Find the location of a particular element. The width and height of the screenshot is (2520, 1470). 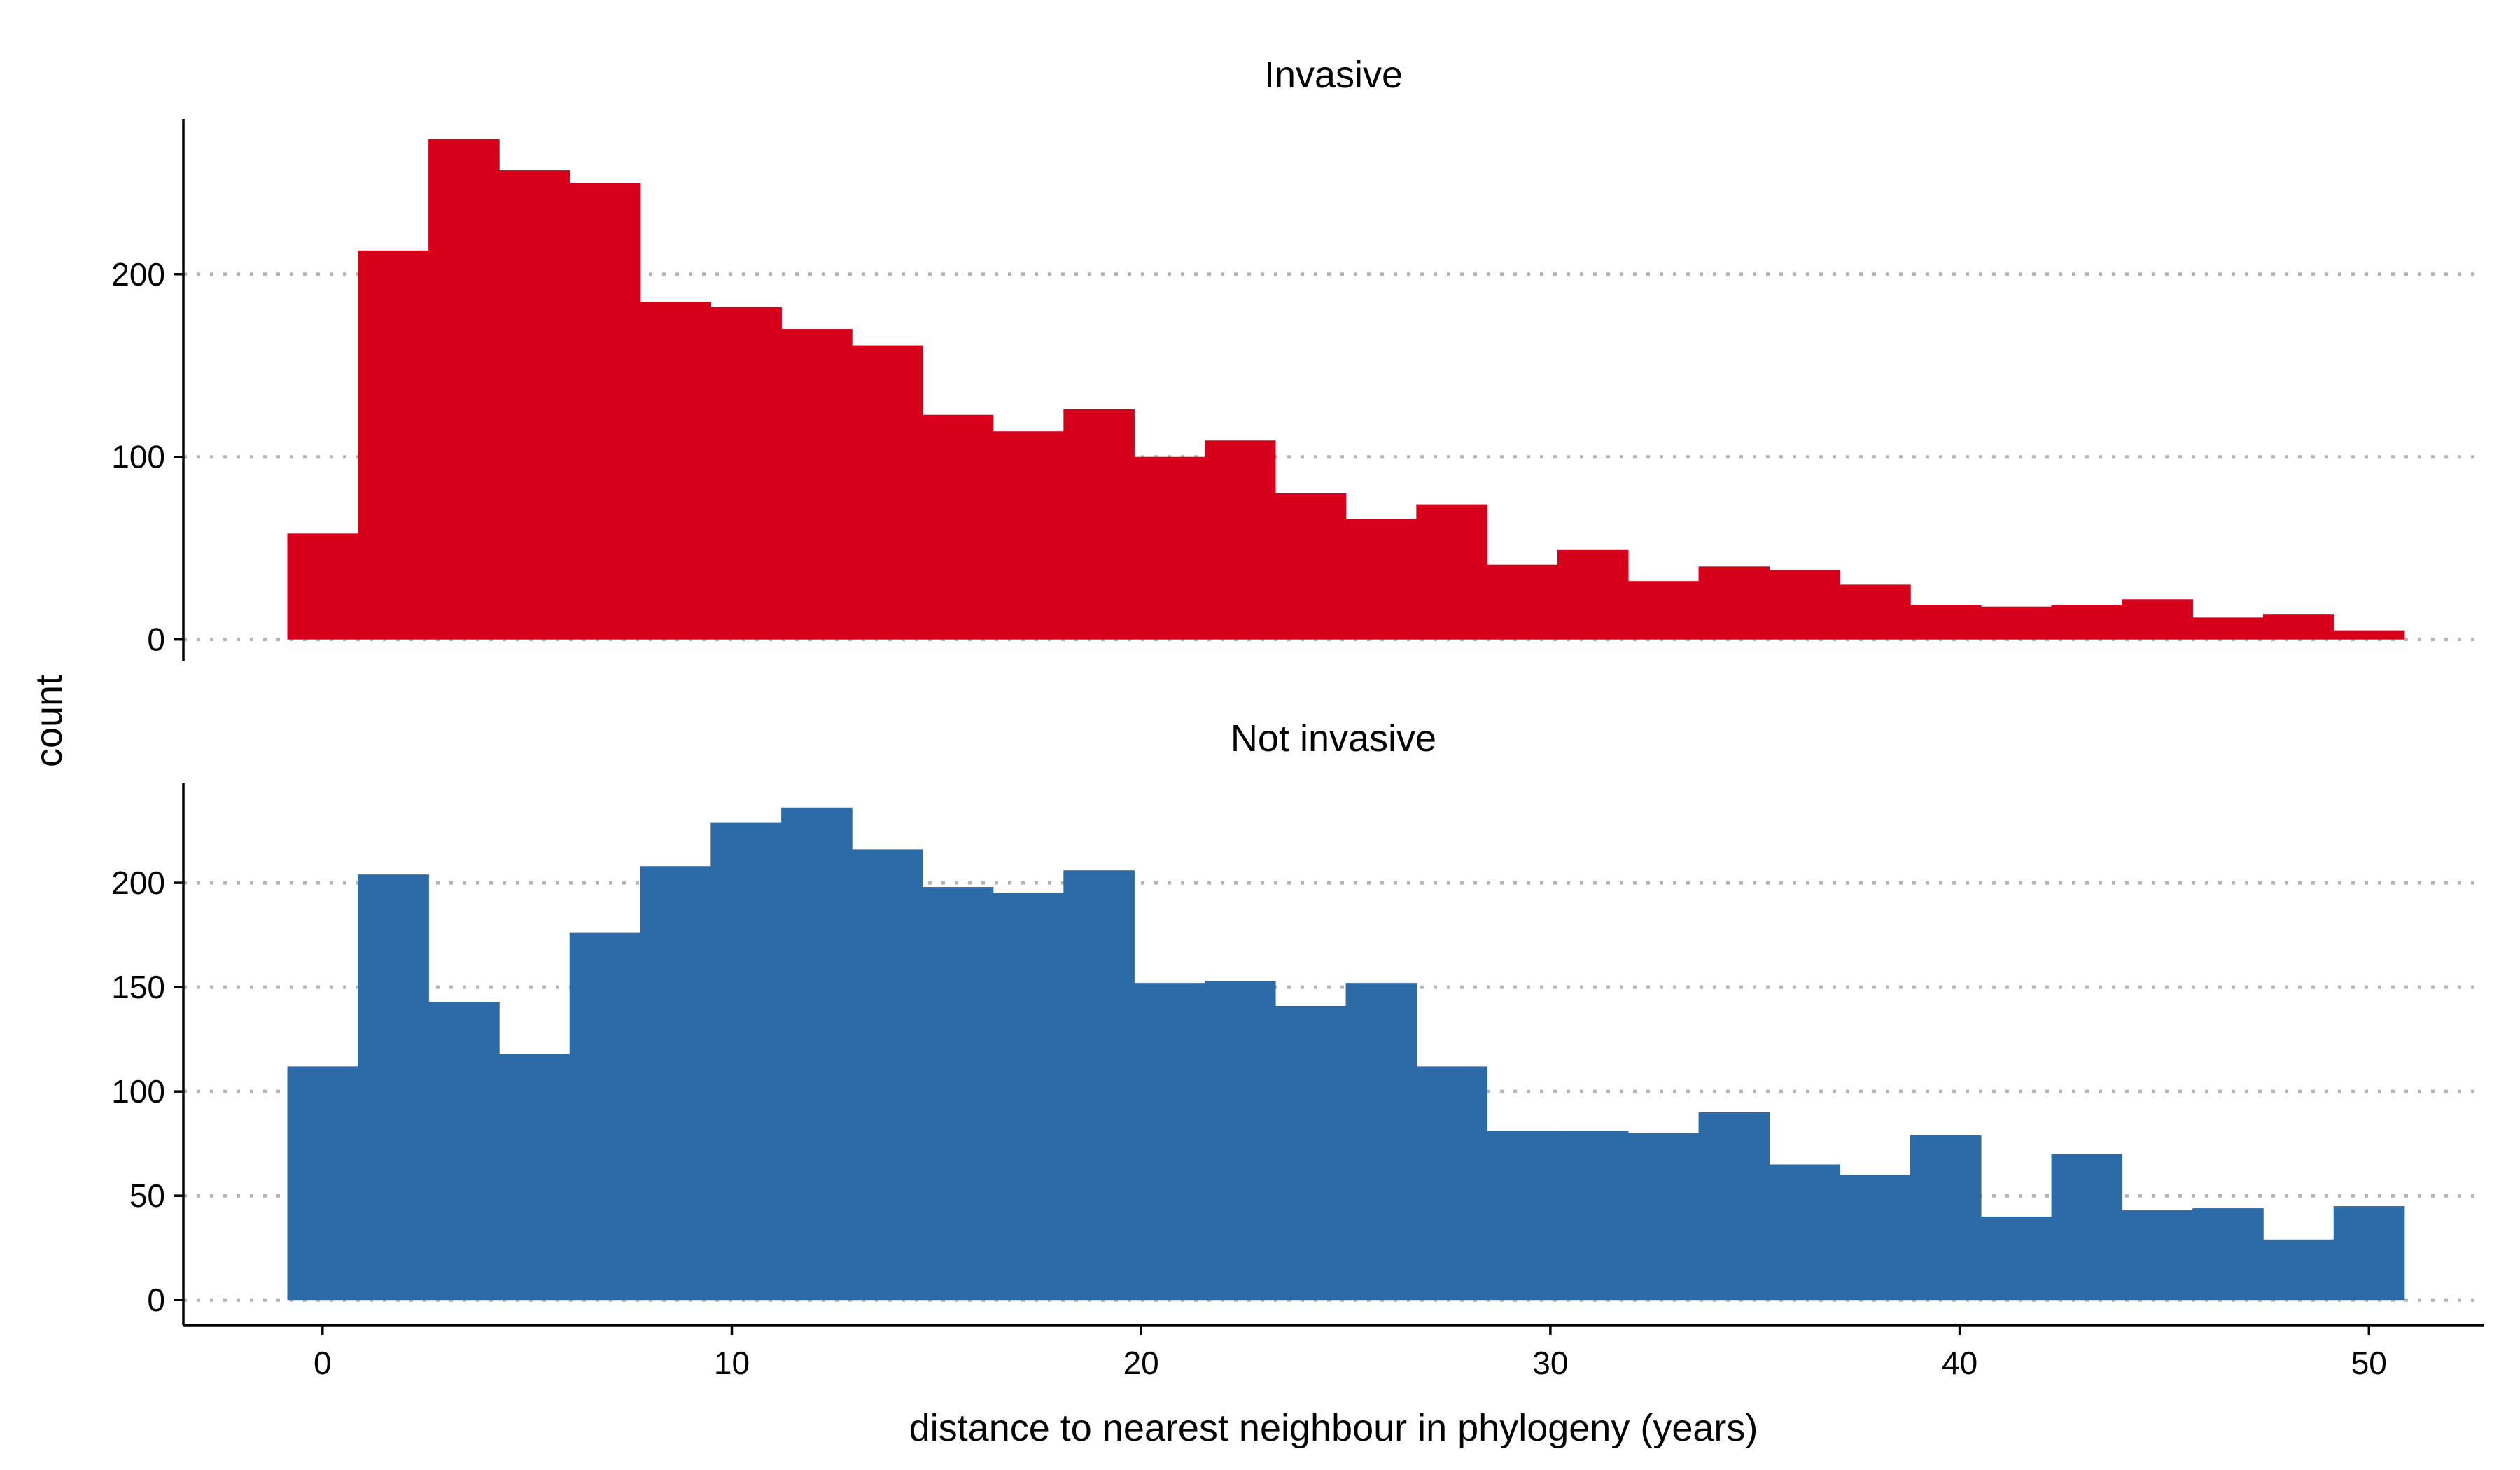

x-tick-label: 0 is located at coordinates (323, 1363).